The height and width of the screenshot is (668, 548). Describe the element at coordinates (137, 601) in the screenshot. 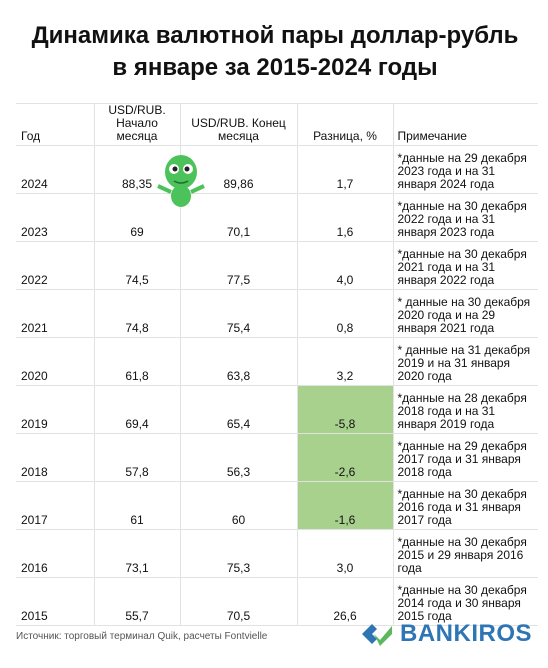

I see `table-cell: 55,7` at that location.